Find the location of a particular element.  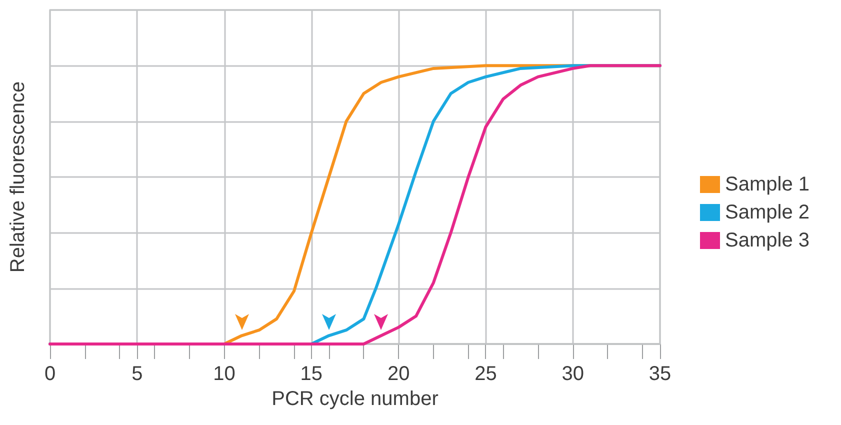

x-tick-label: 15 is located at coordinates (311, 374).